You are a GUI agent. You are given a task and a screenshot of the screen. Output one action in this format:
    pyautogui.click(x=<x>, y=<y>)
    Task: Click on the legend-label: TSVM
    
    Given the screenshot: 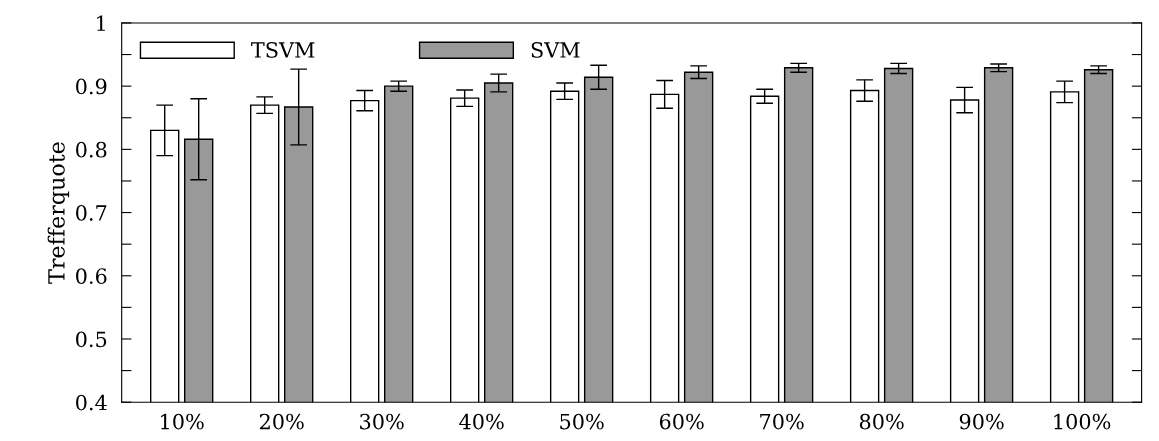 What is the action you would take?
    pyautogui.click(x=283, y=50)
    